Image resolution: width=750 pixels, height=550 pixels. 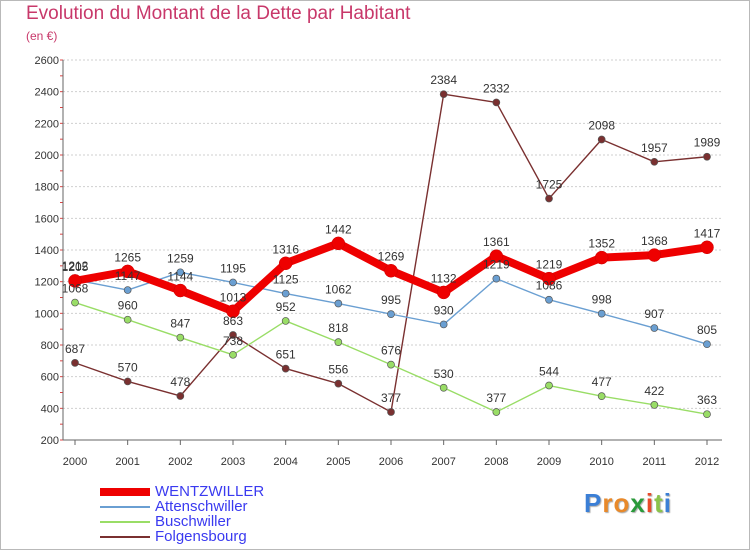 I want to click on data-label: 478, so click(x=180, y=382).